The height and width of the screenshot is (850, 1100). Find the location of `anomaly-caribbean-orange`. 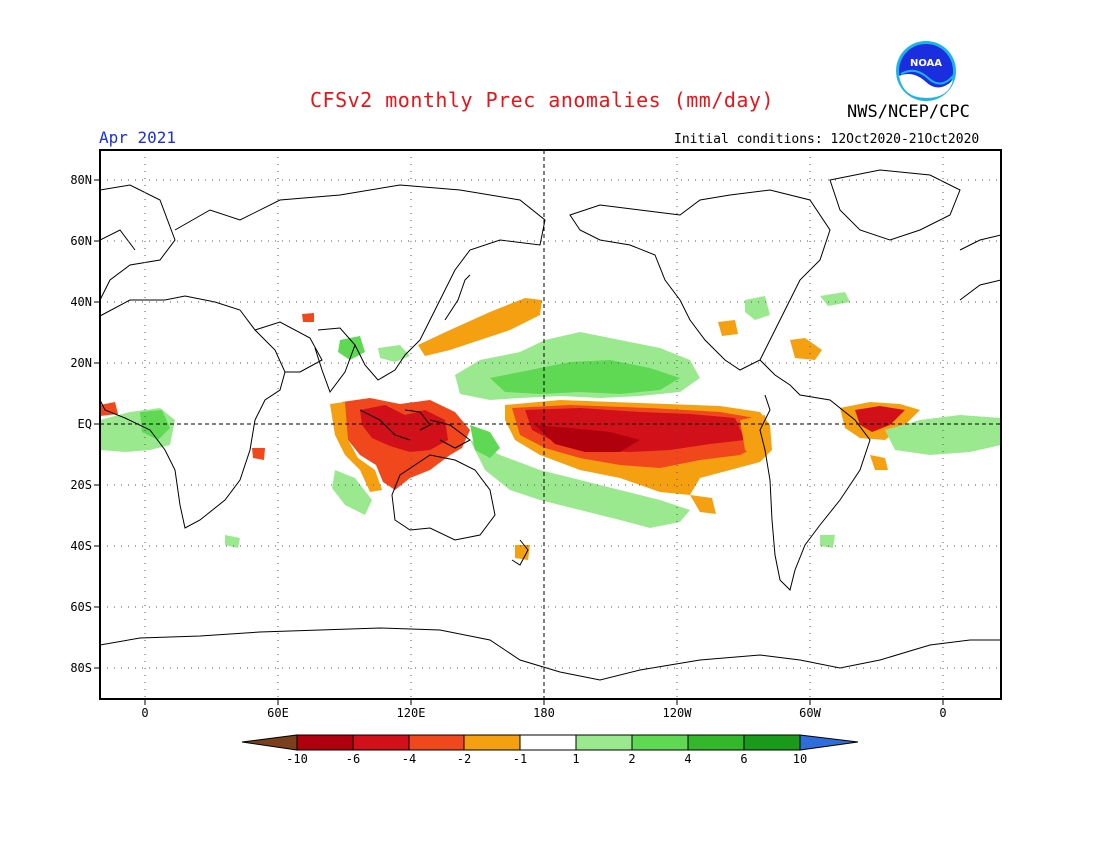

anomaly-caribbean-orange is located at coordinates (806, 349).